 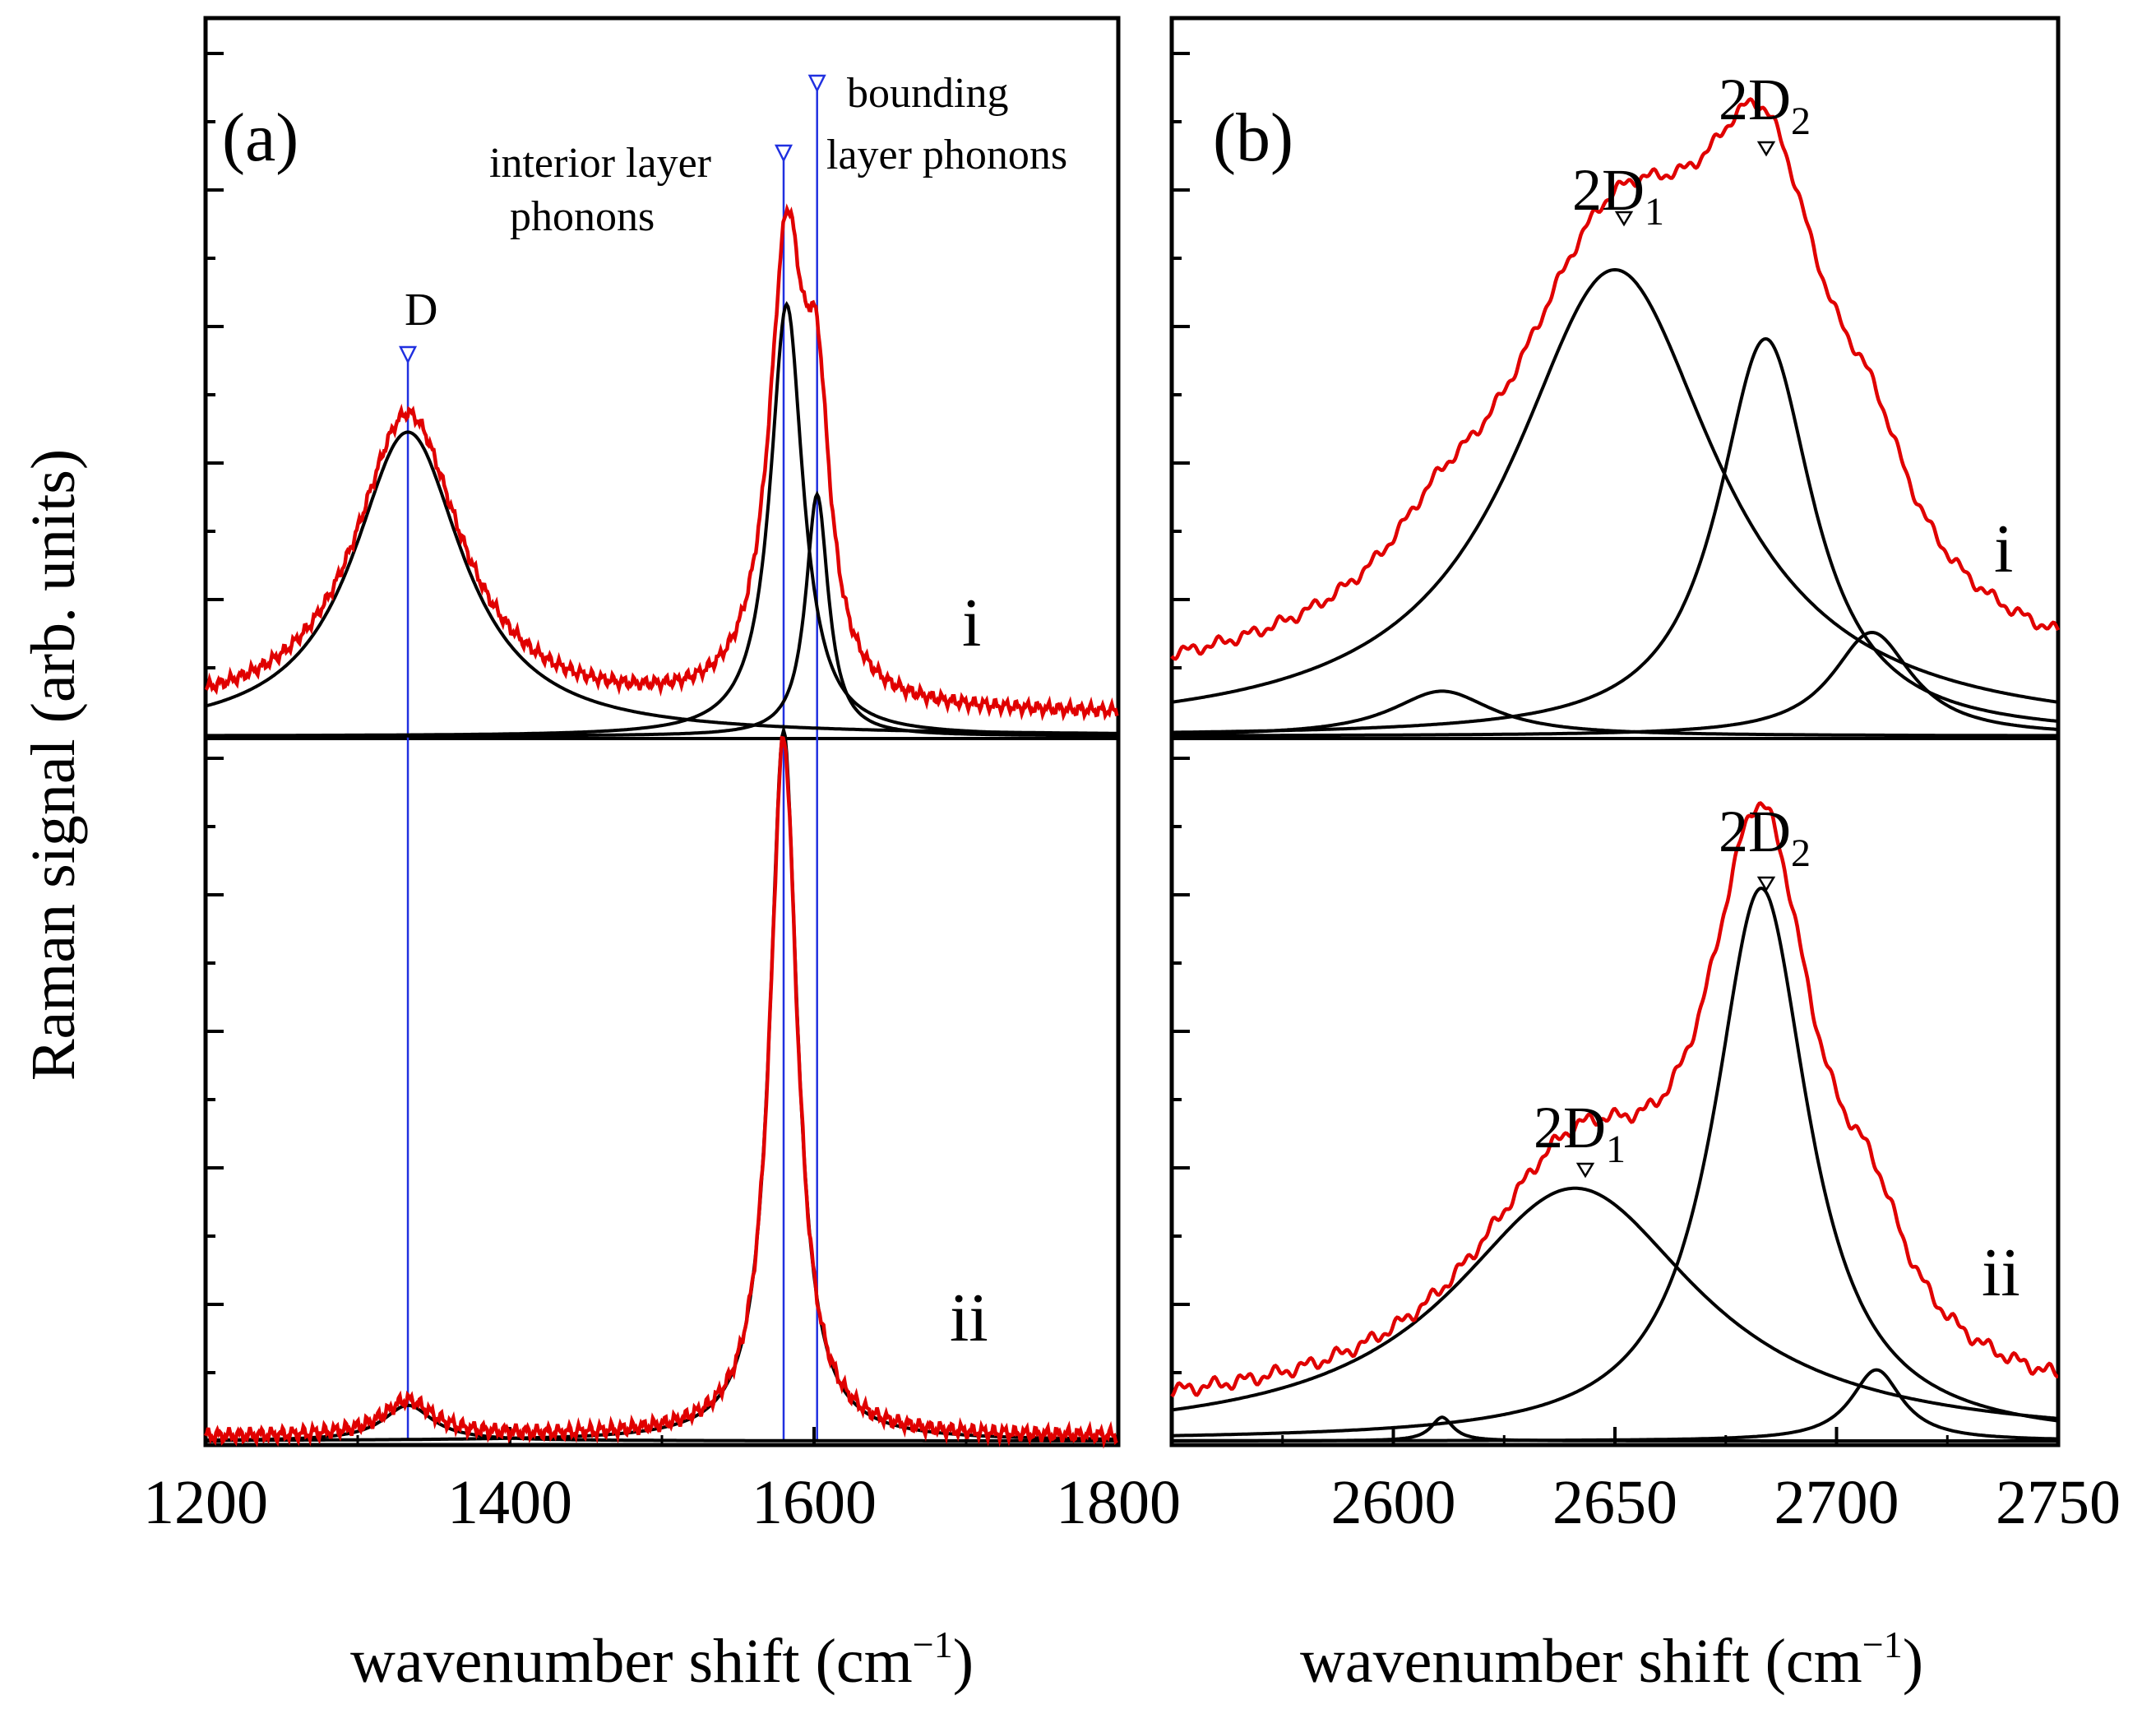 I want to click on label-bounding-1: bounding, so click(x=928, y=93).